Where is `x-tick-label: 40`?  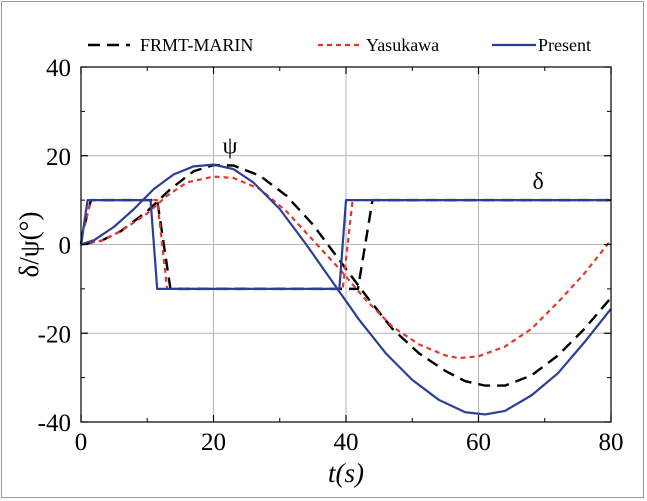 x-tick-label: 40 is located at coordinates (346, 442).